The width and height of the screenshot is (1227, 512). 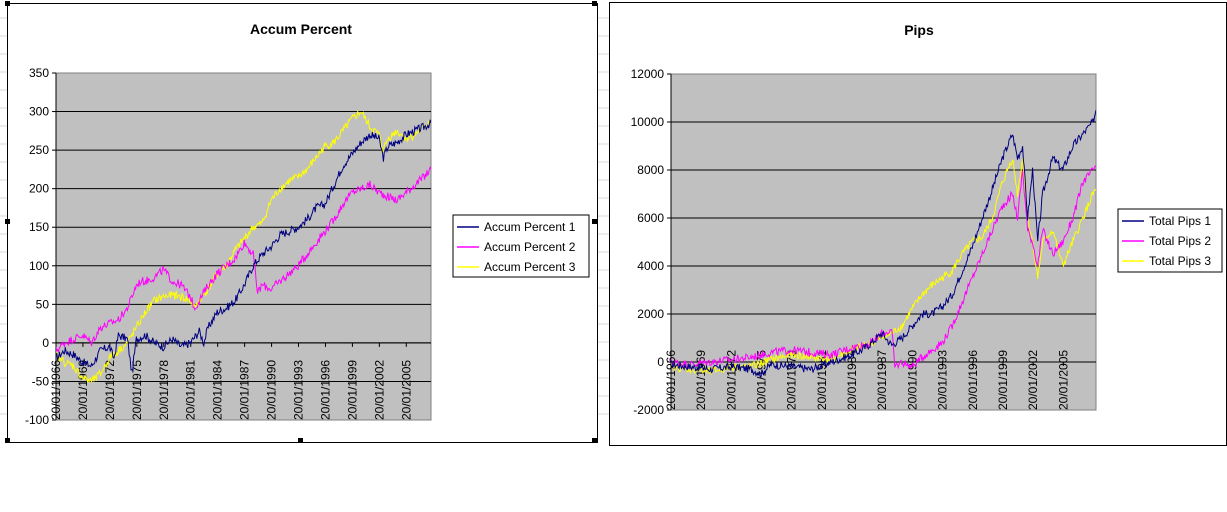 I want to click on pips-legend-label-2: Total Pips 2, so click(x=1180, y=241).